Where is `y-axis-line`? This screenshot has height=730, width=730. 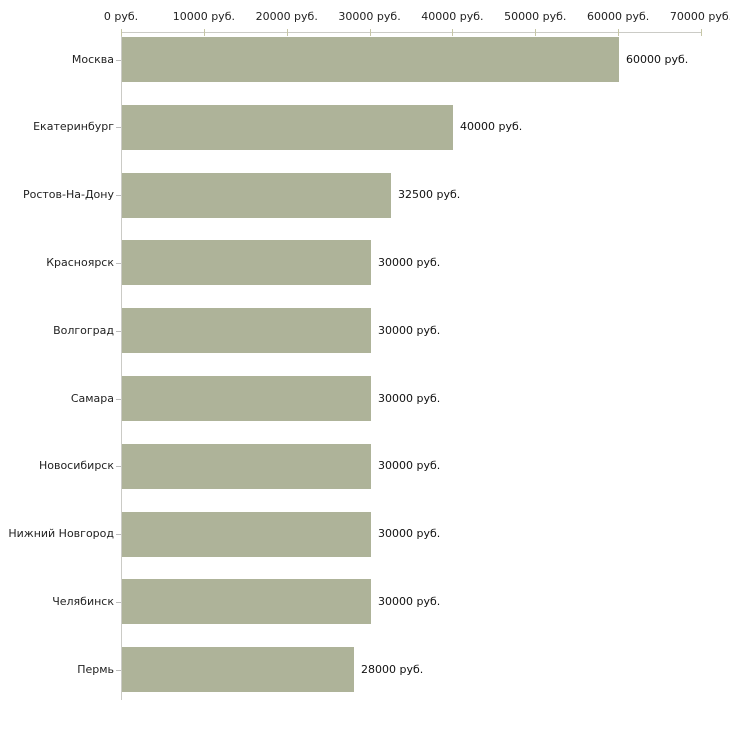 y-axis-line is located at coordinates (121, 366).